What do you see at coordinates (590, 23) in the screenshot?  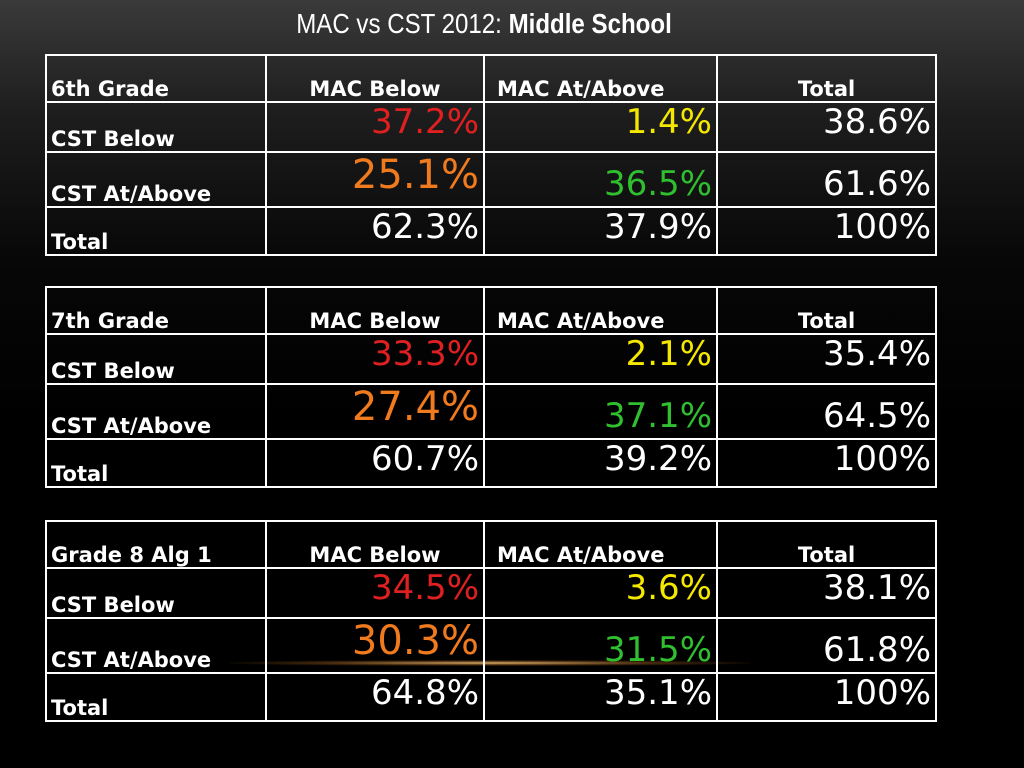 I see `title-bold-text: Middle School` at bounding box center [590, 23].